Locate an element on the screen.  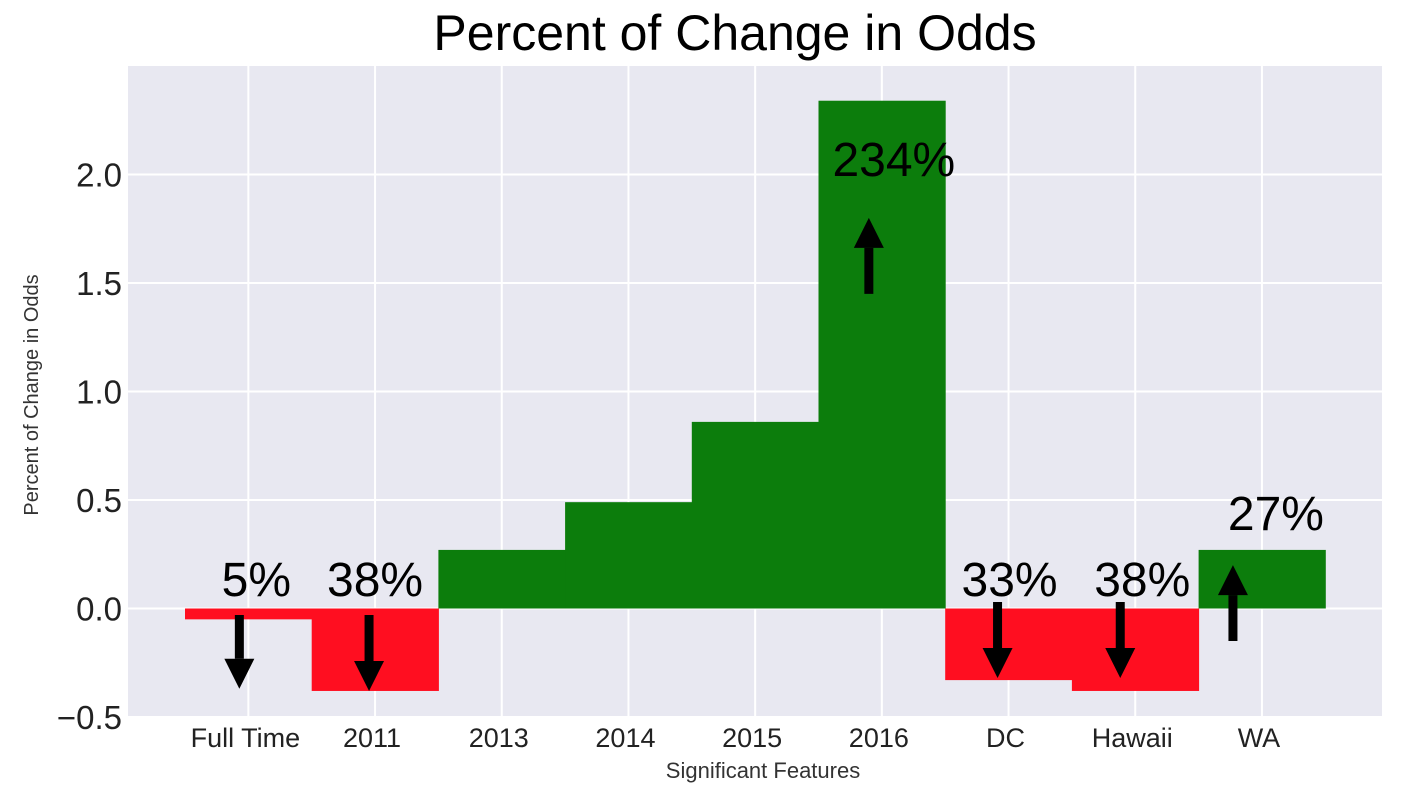
bar-2013 is located at coordinates (502, 579).